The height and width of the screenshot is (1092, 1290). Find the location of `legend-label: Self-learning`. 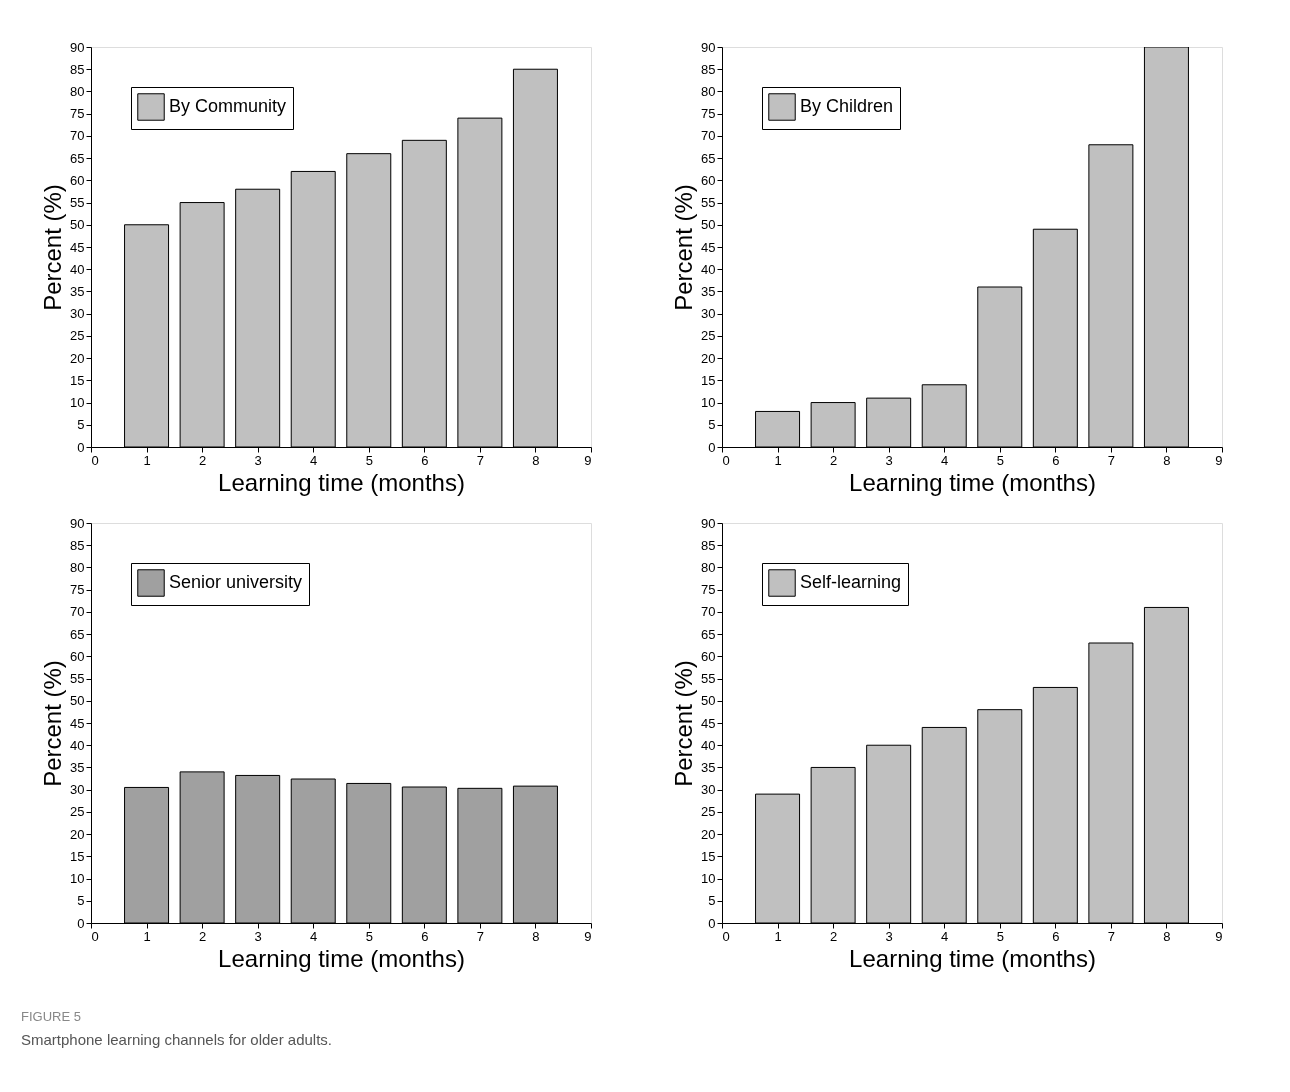

legend-label: Self-learning is located at coordinates (851, 582).